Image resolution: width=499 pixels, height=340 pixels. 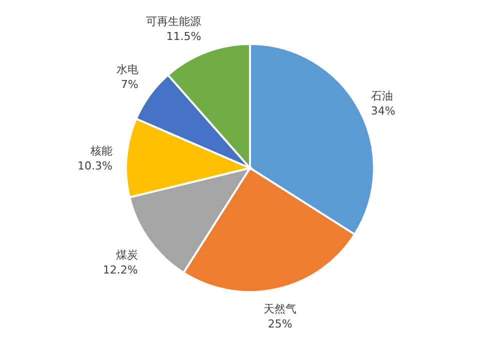 What do you see at coordinates (381, 96) in the screenshot?
I see `slice-label: 石油` at bounding box center [381, 96].